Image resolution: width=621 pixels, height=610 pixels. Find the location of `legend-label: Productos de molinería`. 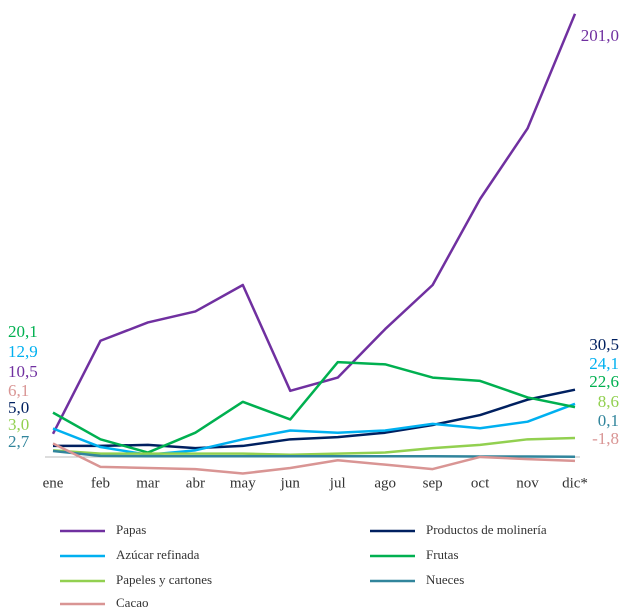

legend-label: Productos de molinería is located at coordinates (486, 529).